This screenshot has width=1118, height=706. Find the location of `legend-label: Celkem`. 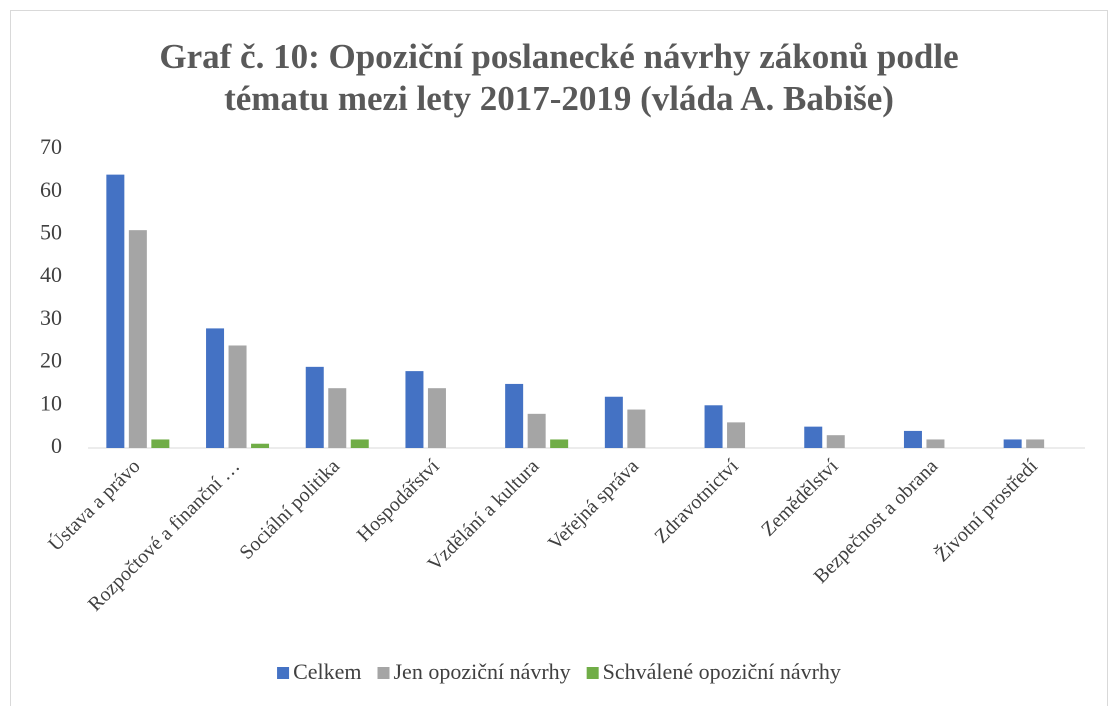

legend-label: Celkem is located at coordinates (327, 671).